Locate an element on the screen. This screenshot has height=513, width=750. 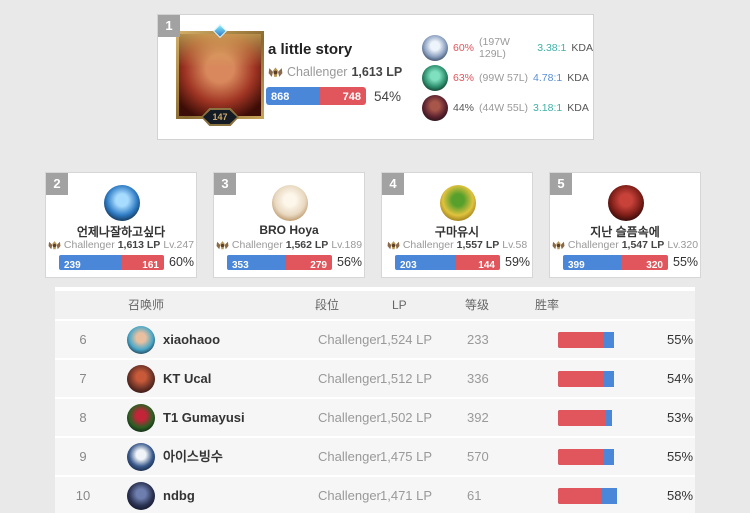
player-name: xiaohaoo is located at coordinates (192, 339).